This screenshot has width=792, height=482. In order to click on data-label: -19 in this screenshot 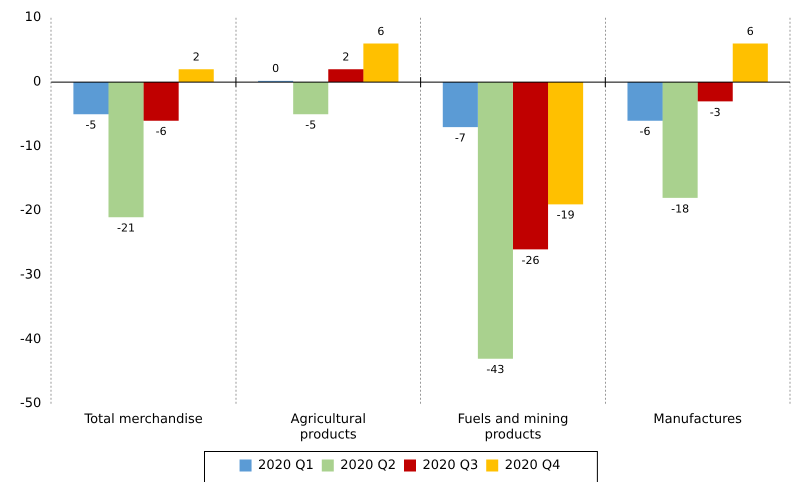, I will do `click(565, 215)`.